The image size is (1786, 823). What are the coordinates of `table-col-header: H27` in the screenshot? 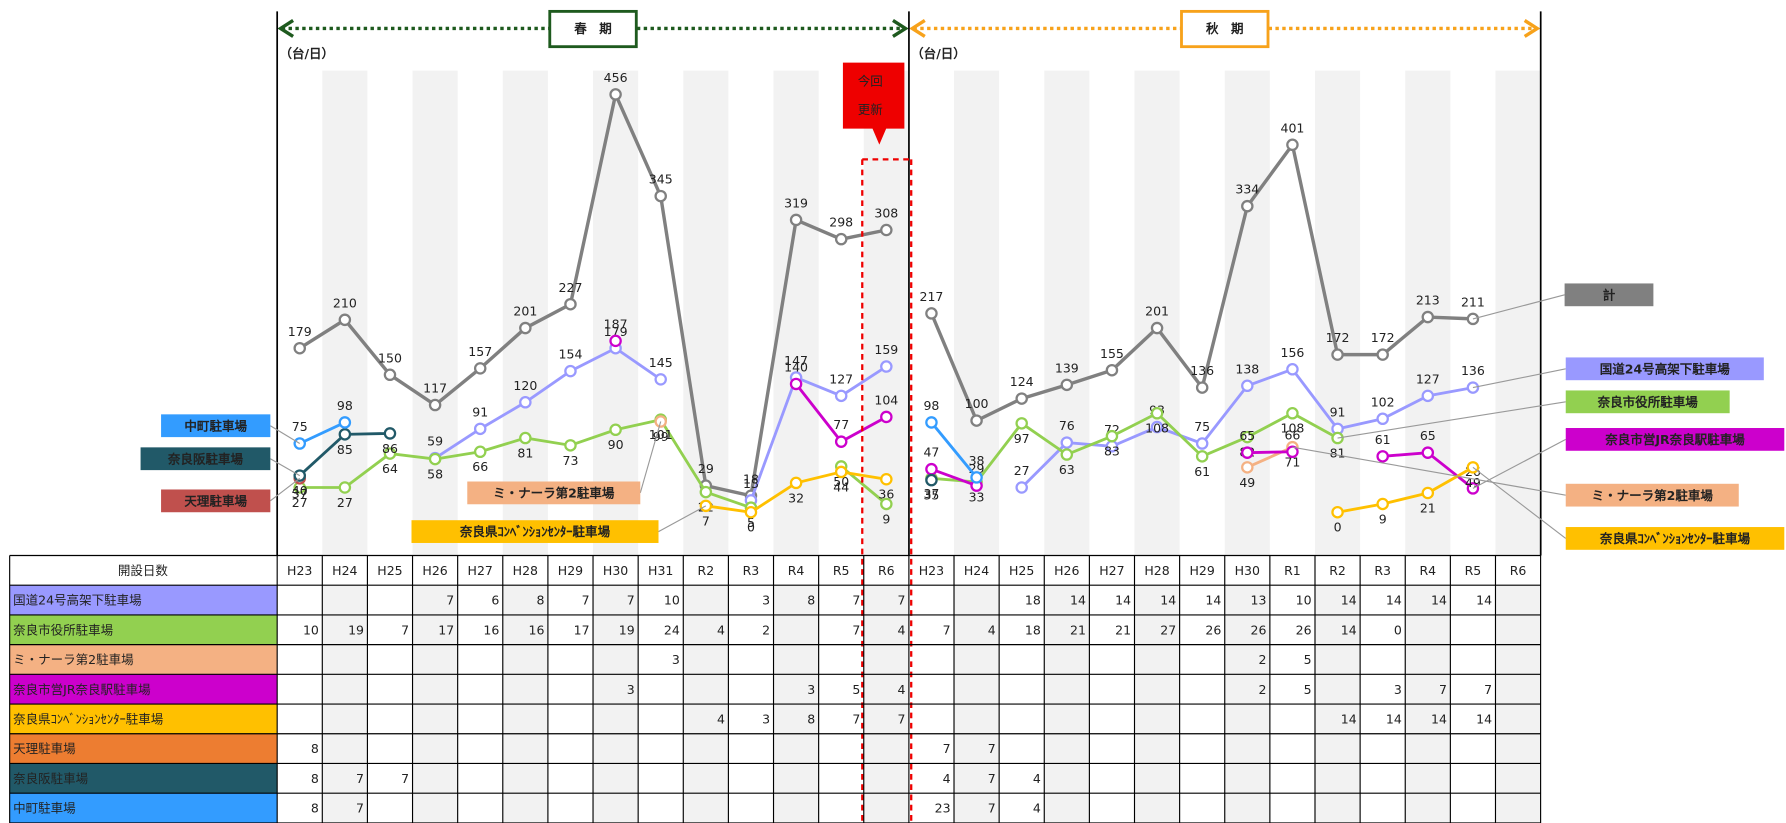 It's located at (1111, 570).